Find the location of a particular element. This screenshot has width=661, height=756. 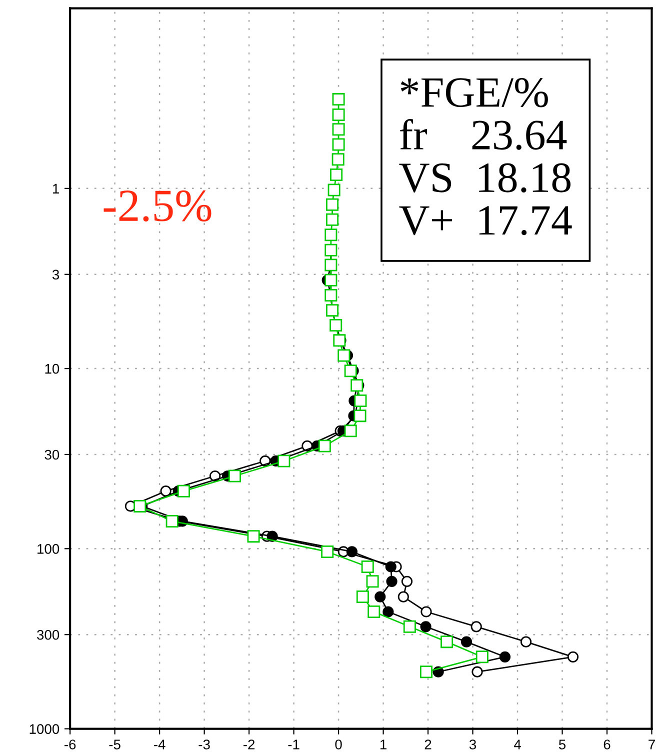

y-tick-label: 30 is located at coordinates (52, 455).